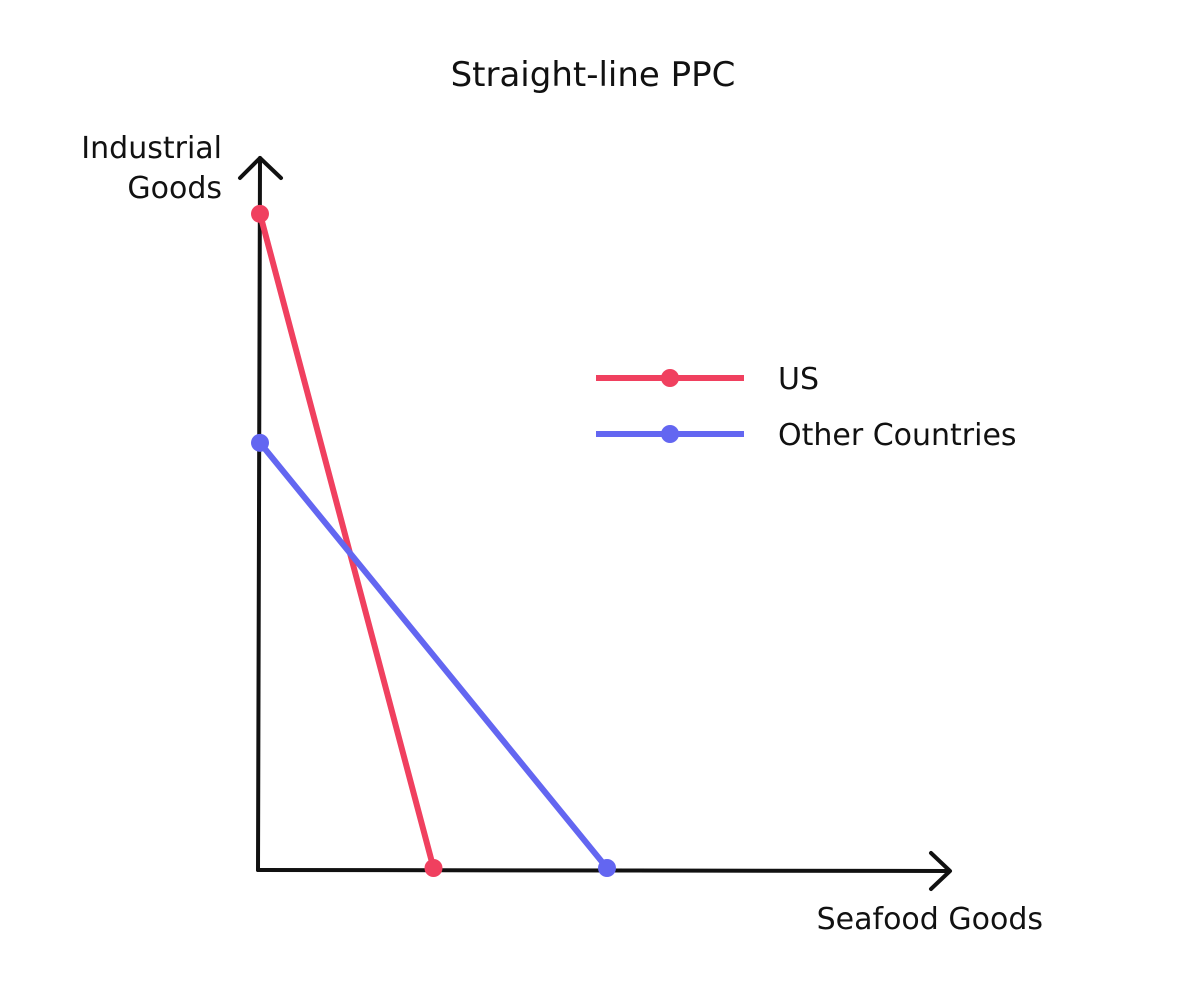 The width and height of the screenshot is (1200, 1000). I want to click on x-axis-label: Seafood Goods, so click(930, 919).